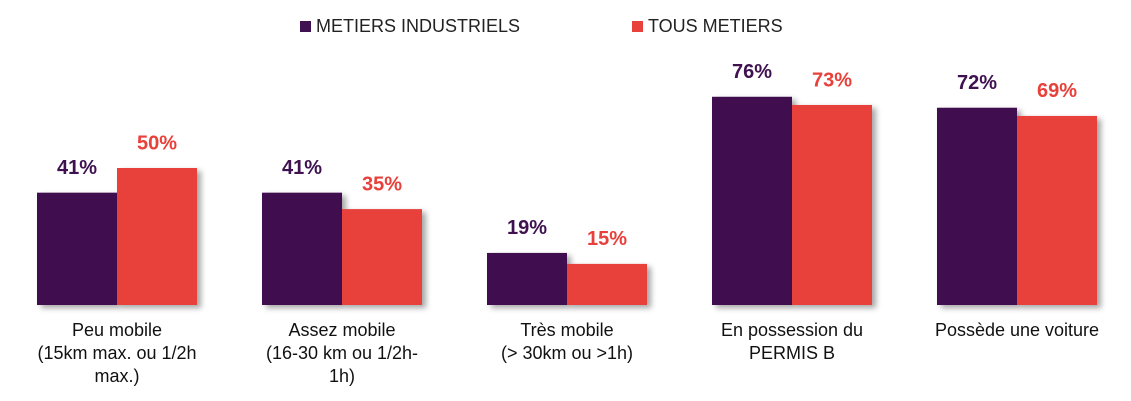  Describe the element at coordinates (607, 239) in the screenshot. I see `value-label: 15%` at that location.